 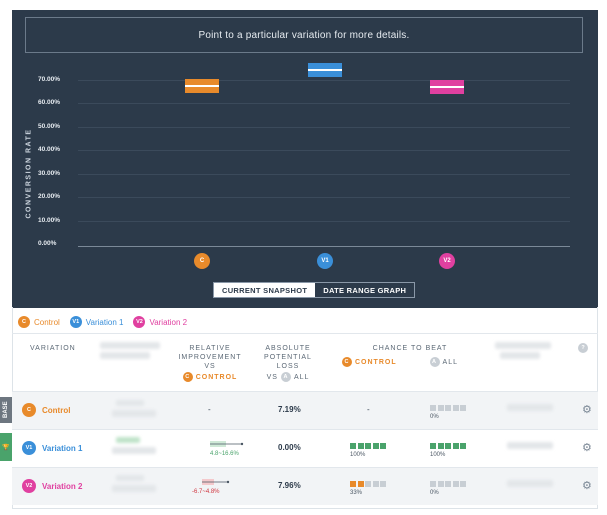 I want to click on improvement-range: -6.7~4.8%, so click(x=206, y=492).